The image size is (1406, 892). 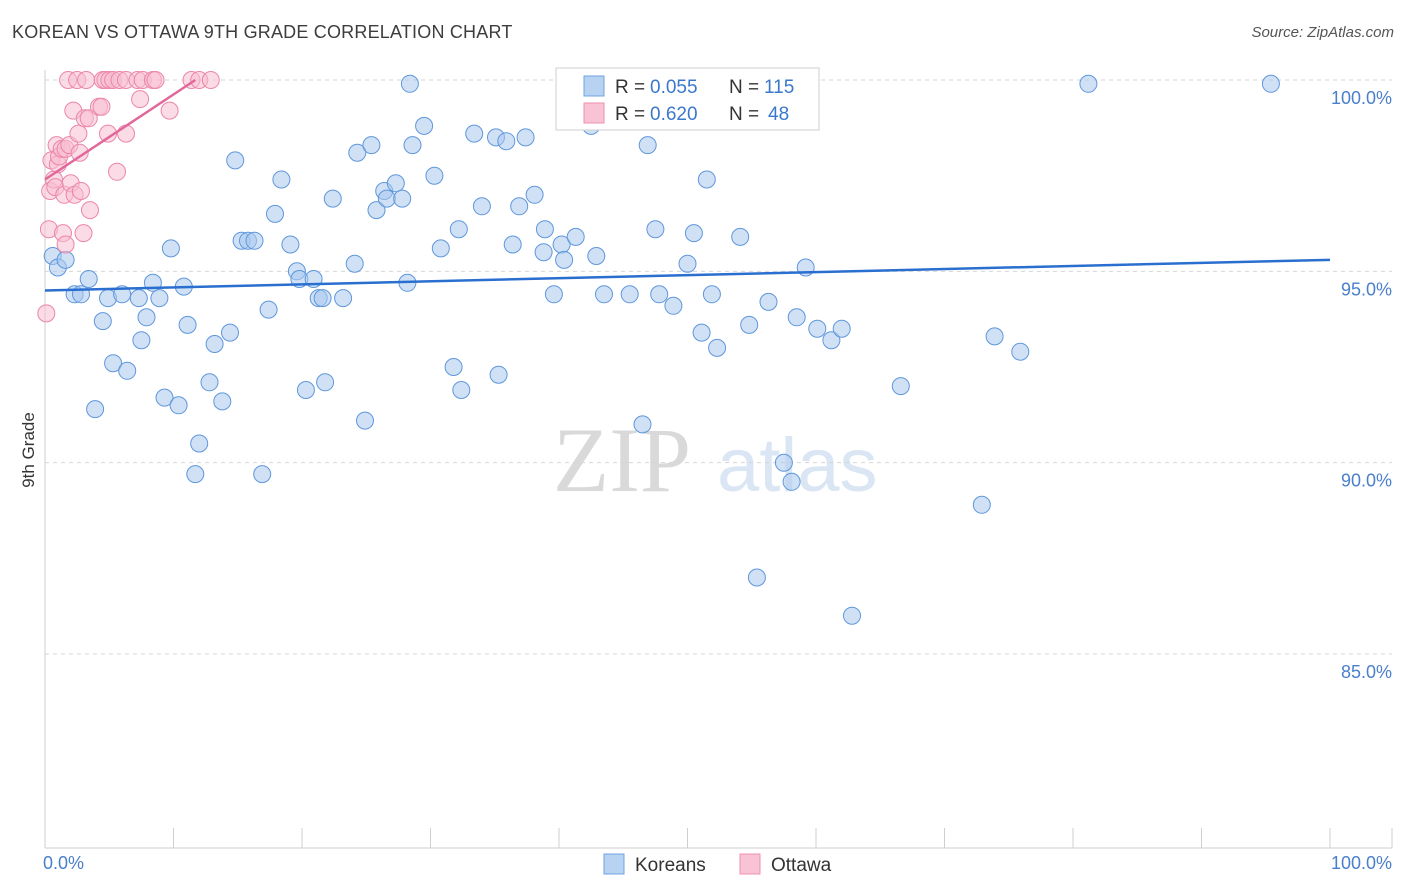 What do you see at coordinates (797, 465) in the screenshot?
I see `watermark-atlas: atlas` at bounding box center [797, 465].